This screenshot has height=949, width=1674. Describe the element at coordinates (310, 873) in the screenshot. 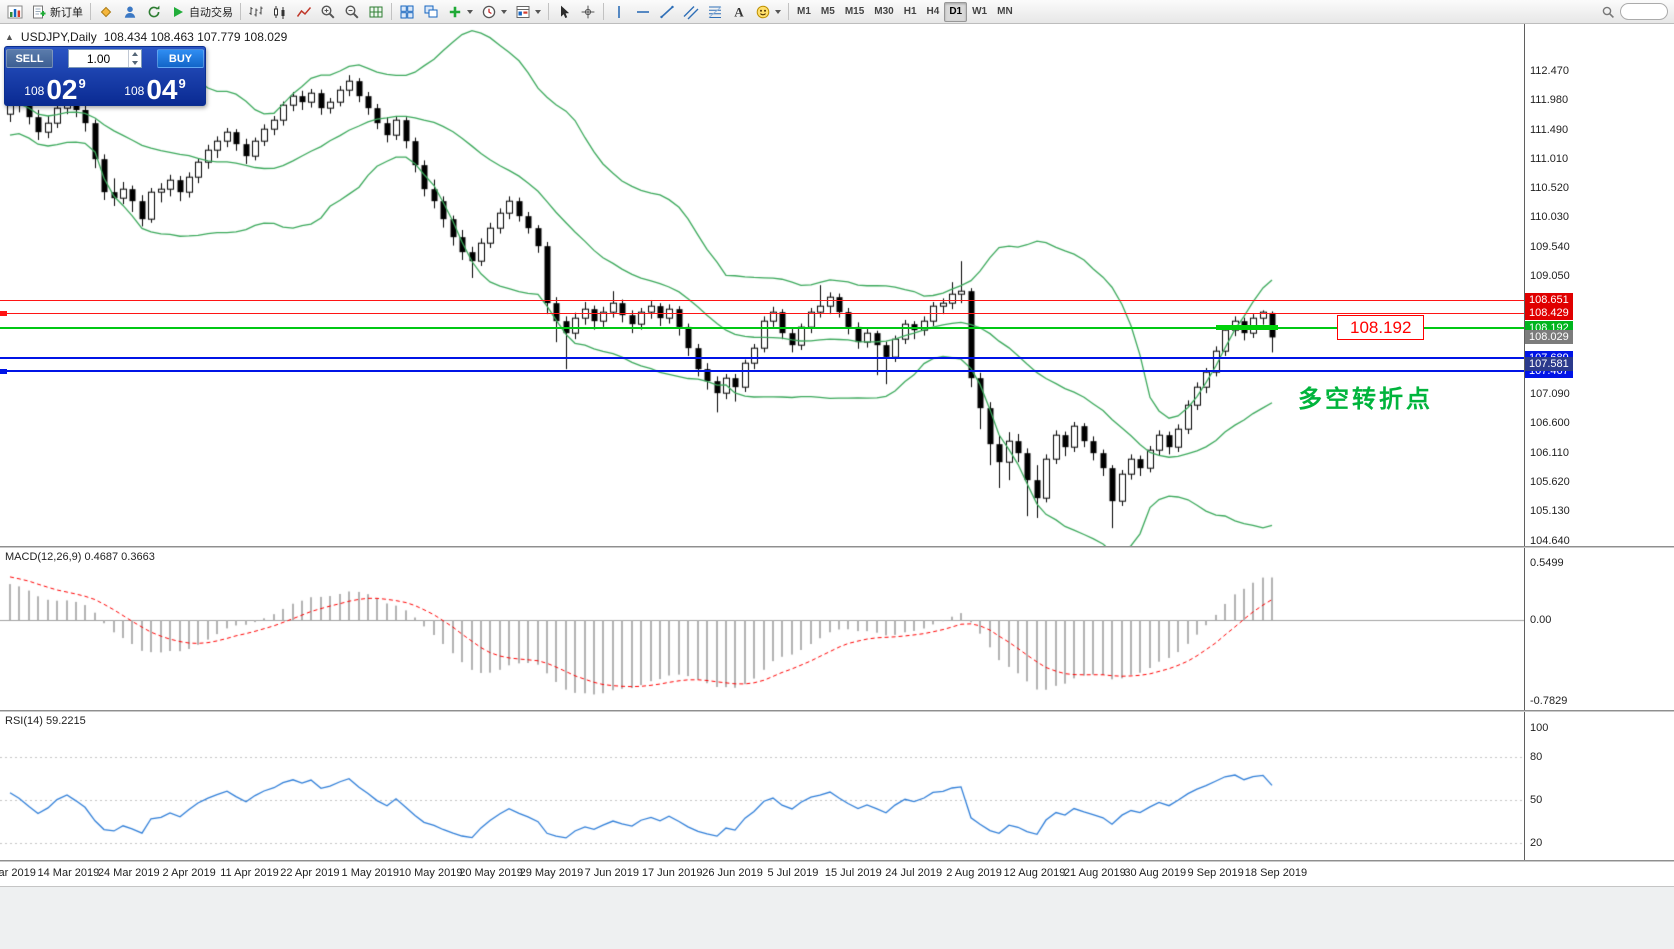

I see `date-label: 22 Apr 2019` at that location.